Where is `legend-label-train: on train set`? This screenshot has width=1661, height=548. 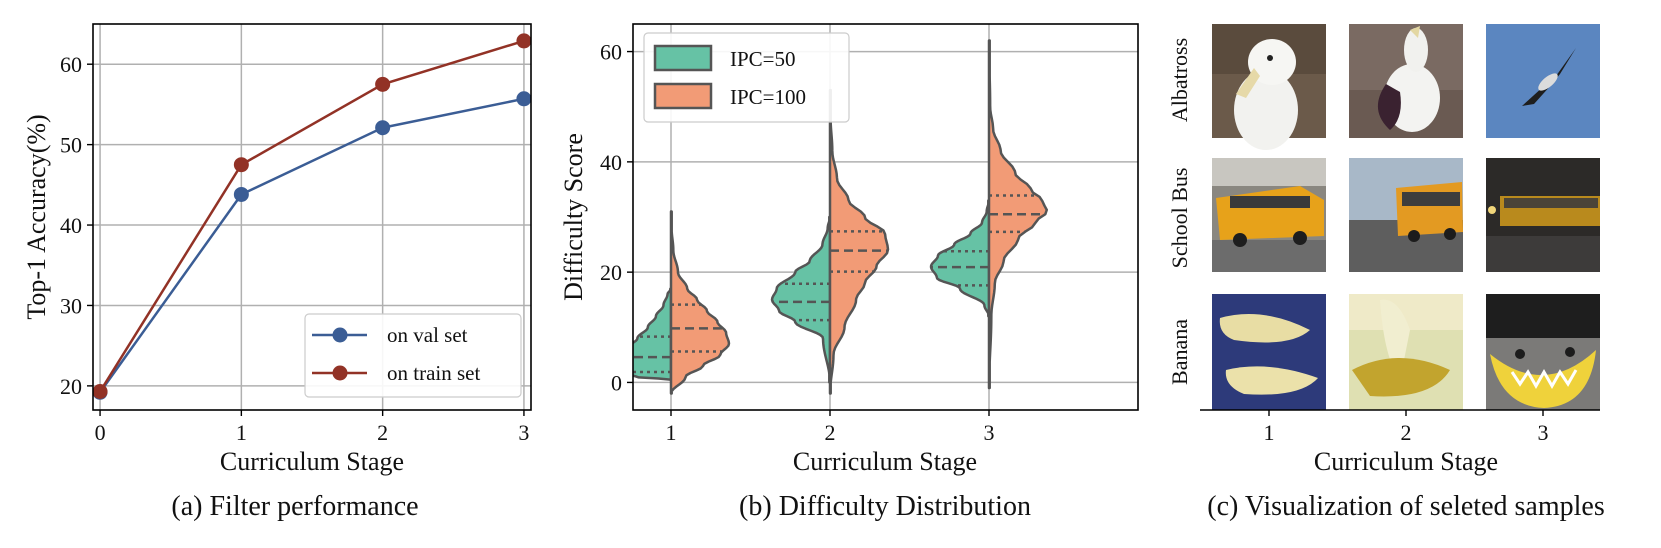 legend-label-train: on train set is located at coordinates (433, 373).